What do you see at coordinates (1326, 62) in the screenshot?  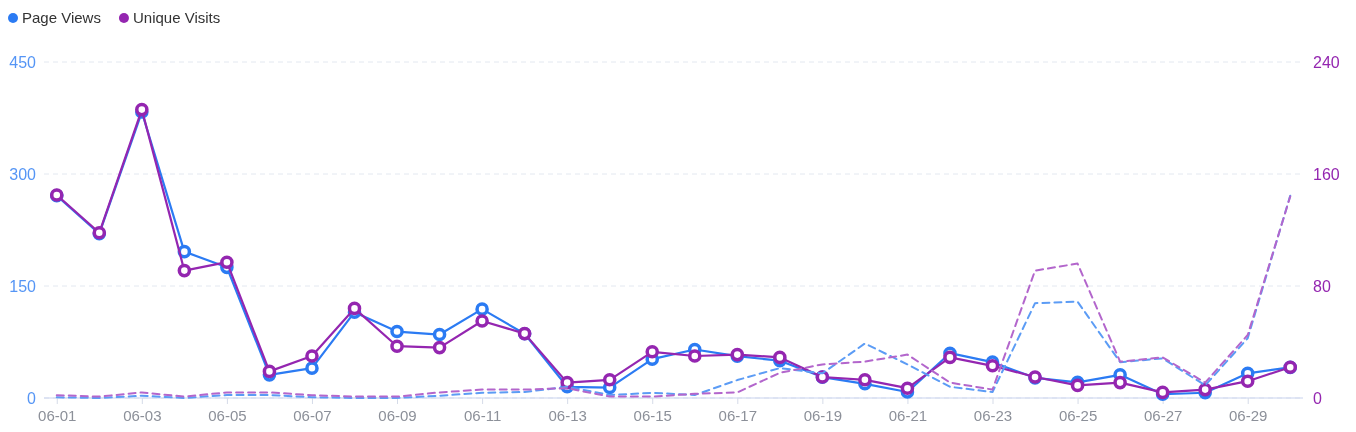 I see `y2-tick-label: 240` at bounding box center [1326, 62].